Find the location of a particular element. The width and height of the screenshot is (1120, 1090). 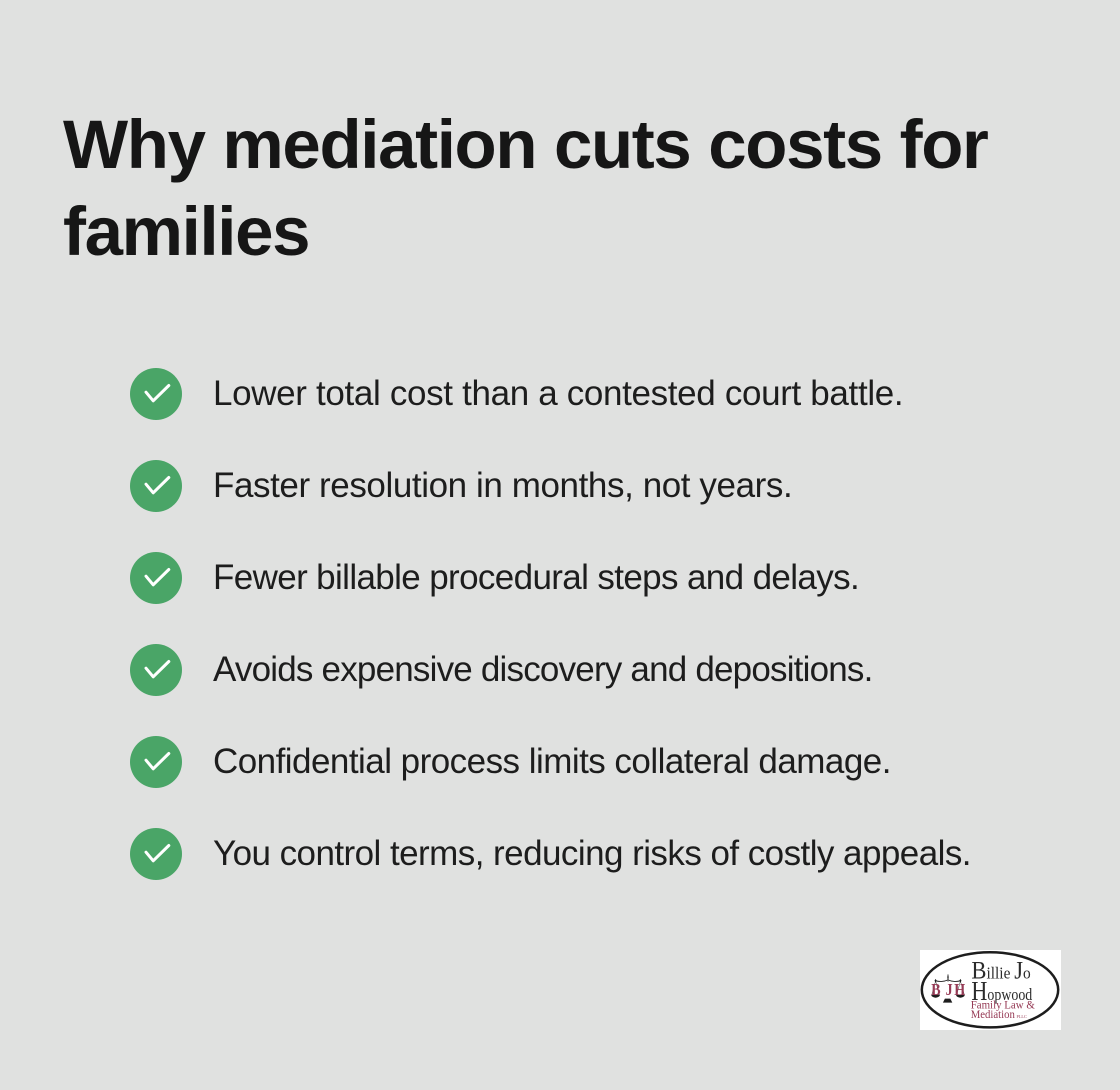

svg-text: Mediation is located at coordinates (993, 1015).